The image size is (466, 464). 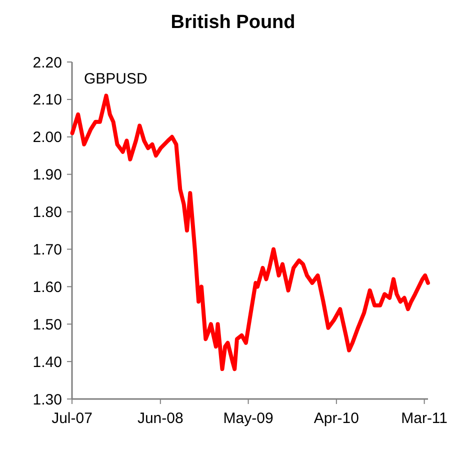 What do you see at coordinates (47, 213) in the screenshot?
I see `y-tick-label: 1.80` at bounding box center [47, 213].